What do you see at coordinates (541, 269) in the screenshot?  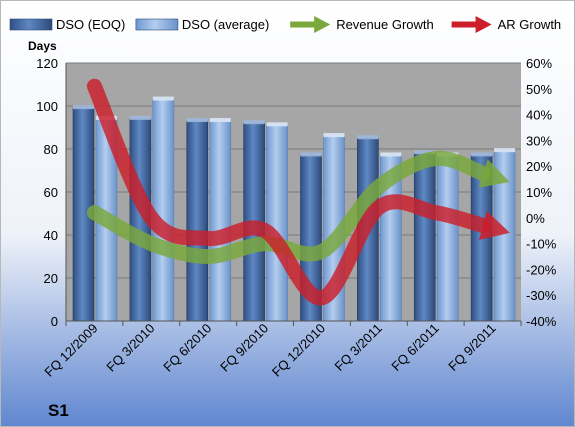 I see `y2-tick-label: -20%` at bounding box center [541, 269].